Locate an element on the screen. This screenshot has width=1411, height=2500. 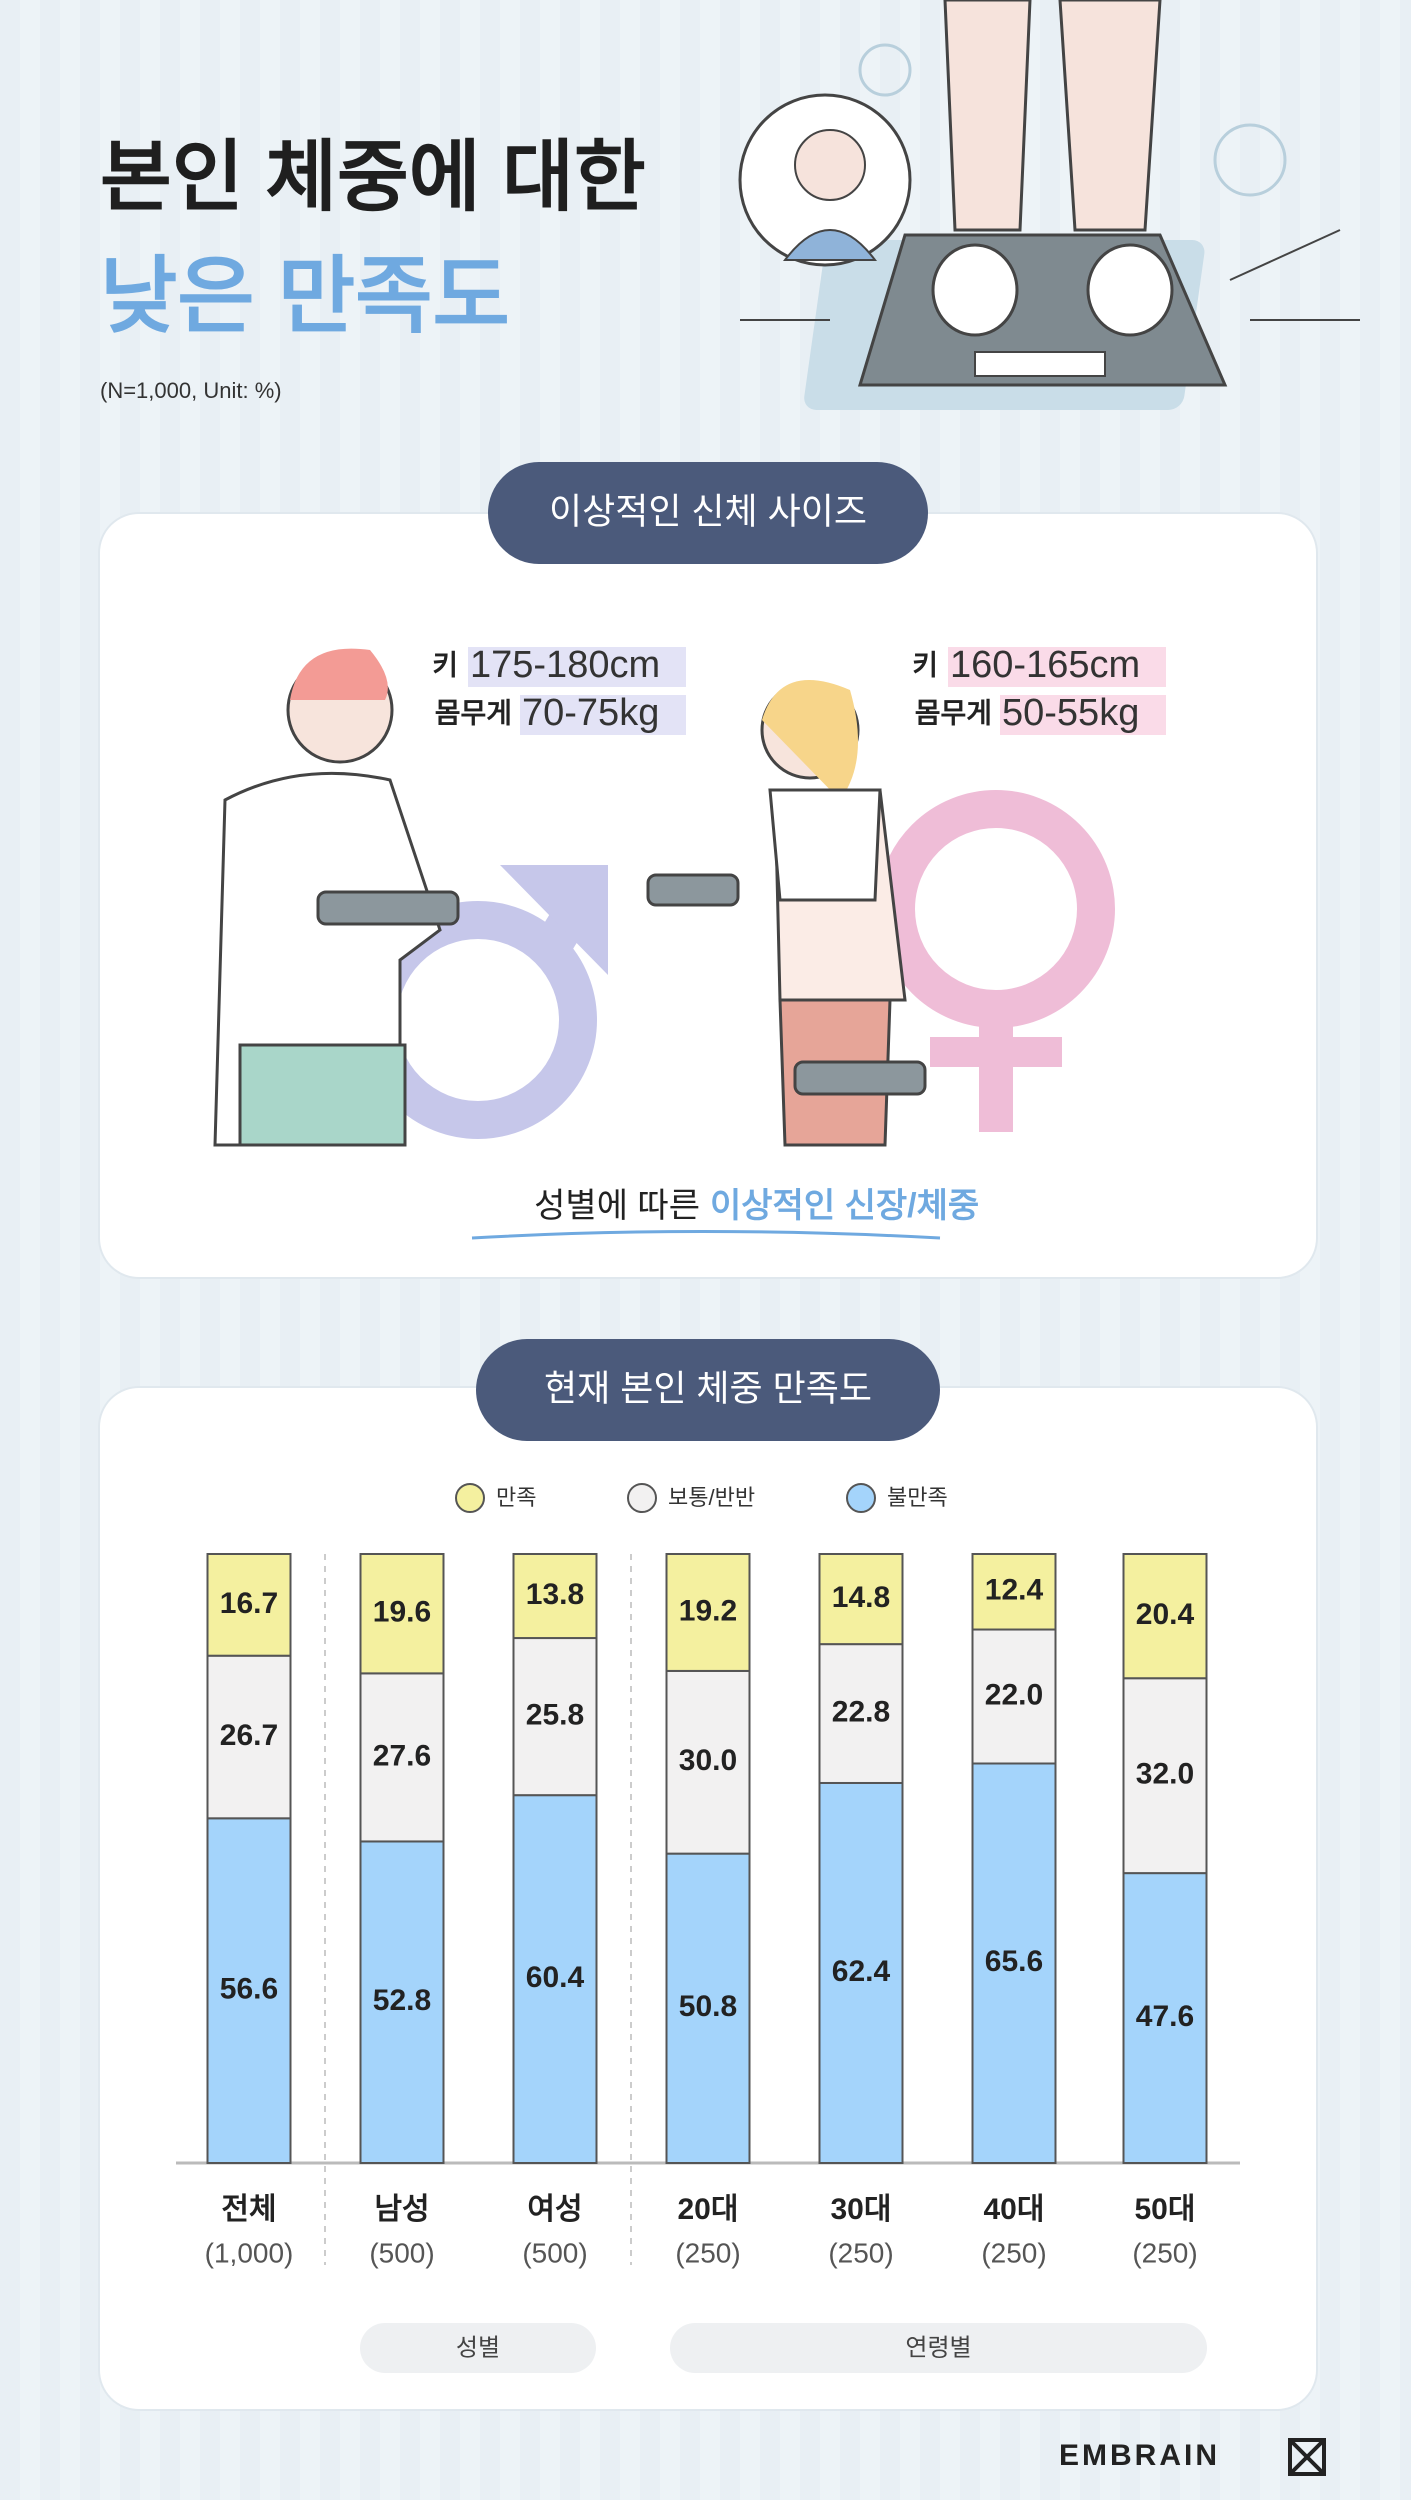
value-label: 13.8 is located at coordinates (555, 1594).